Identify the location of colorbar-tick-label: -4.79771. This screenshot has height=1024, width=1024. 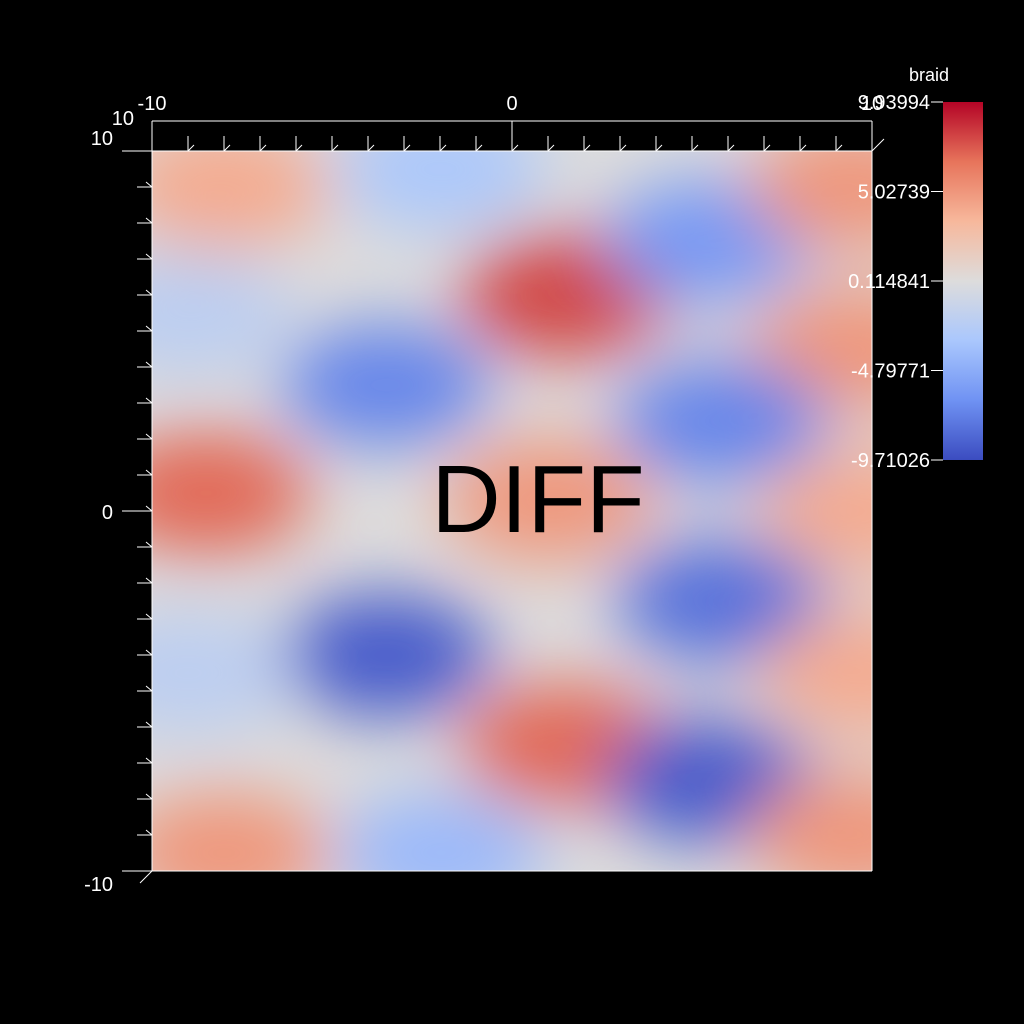
(890, 372).